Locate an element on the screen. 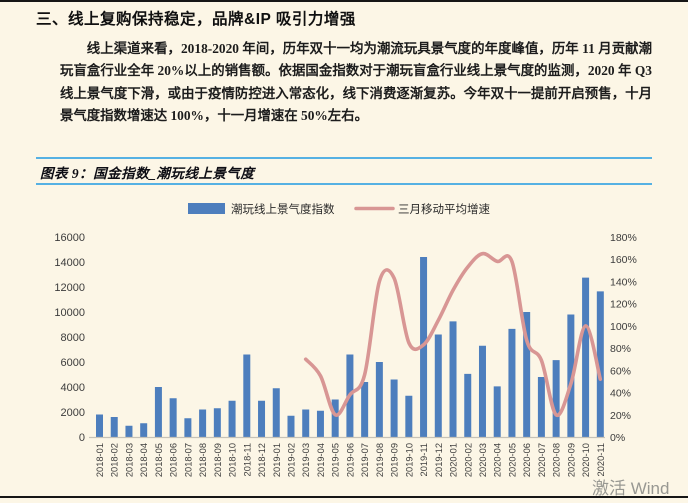 Image resolution: width=688 pixels, height=503 pixels. x-axis-label-2019-07: 2019-07 is located at coordinates (365, 460).